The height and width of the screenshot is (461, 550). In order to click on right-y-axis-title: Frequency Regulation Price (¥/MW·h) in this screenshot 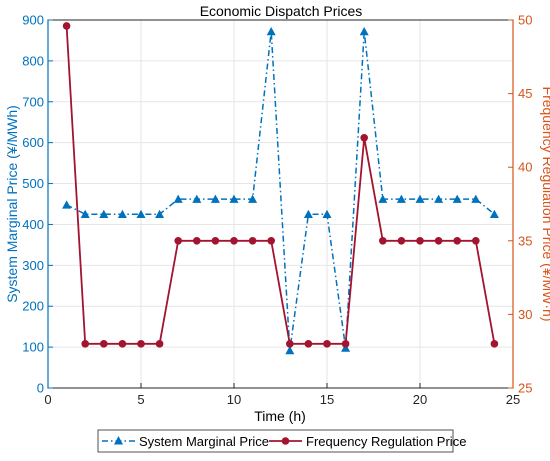, I will do `click(545, 204)`.